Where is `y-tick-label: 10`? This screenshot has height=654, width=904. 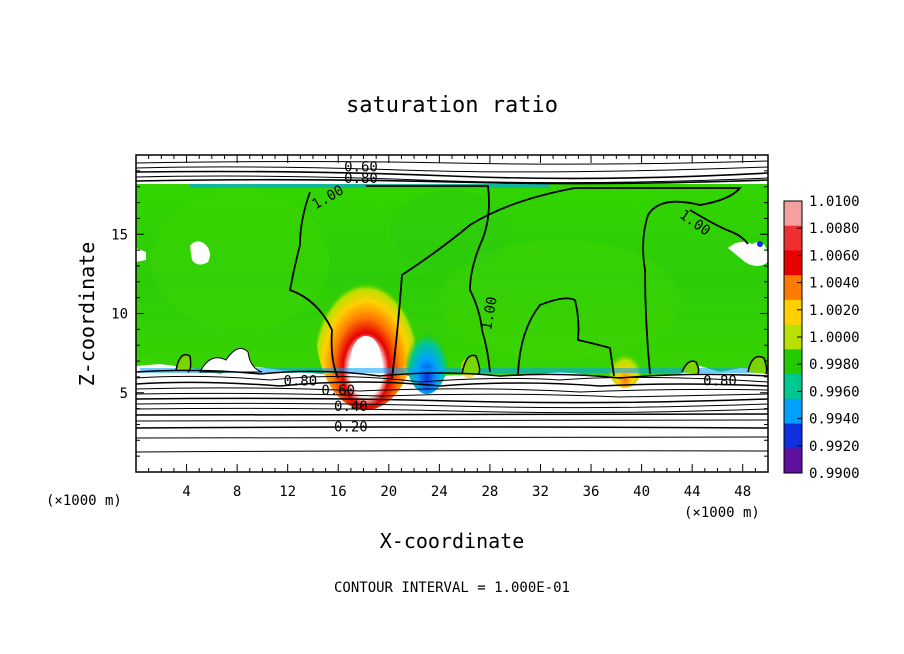
y-tick-label: 10 is located at coordinates (119, 315).